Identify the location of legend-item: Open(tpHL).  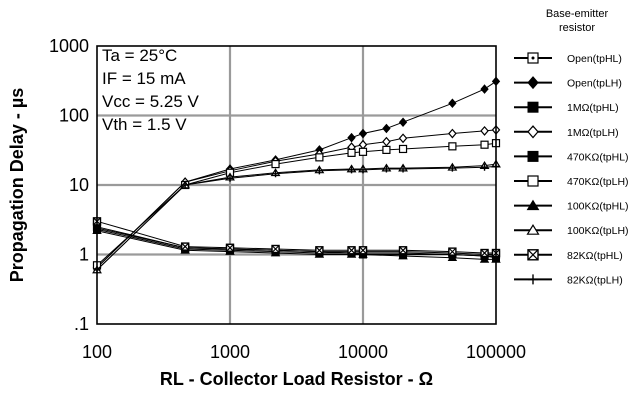
(568, 58).